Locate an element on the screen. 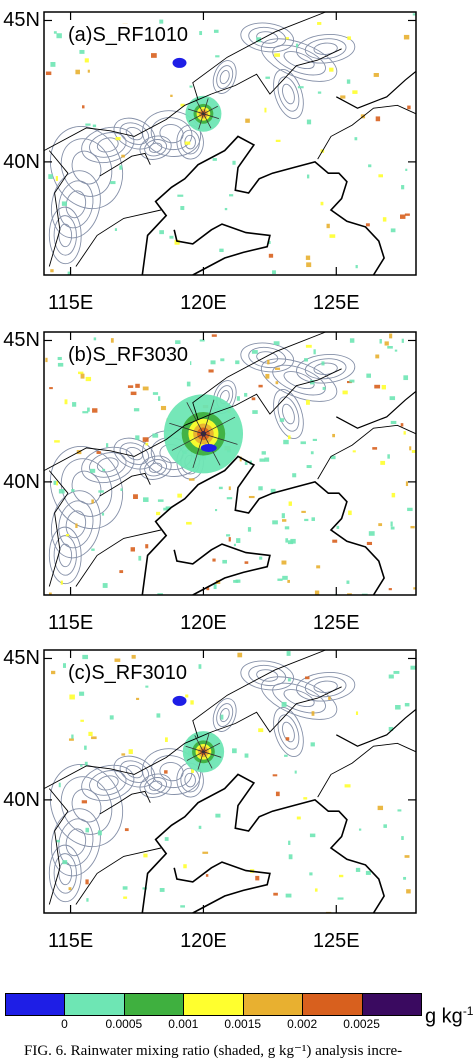 The image size is (474, 1060). coastline is located at coordinates (263, 843).